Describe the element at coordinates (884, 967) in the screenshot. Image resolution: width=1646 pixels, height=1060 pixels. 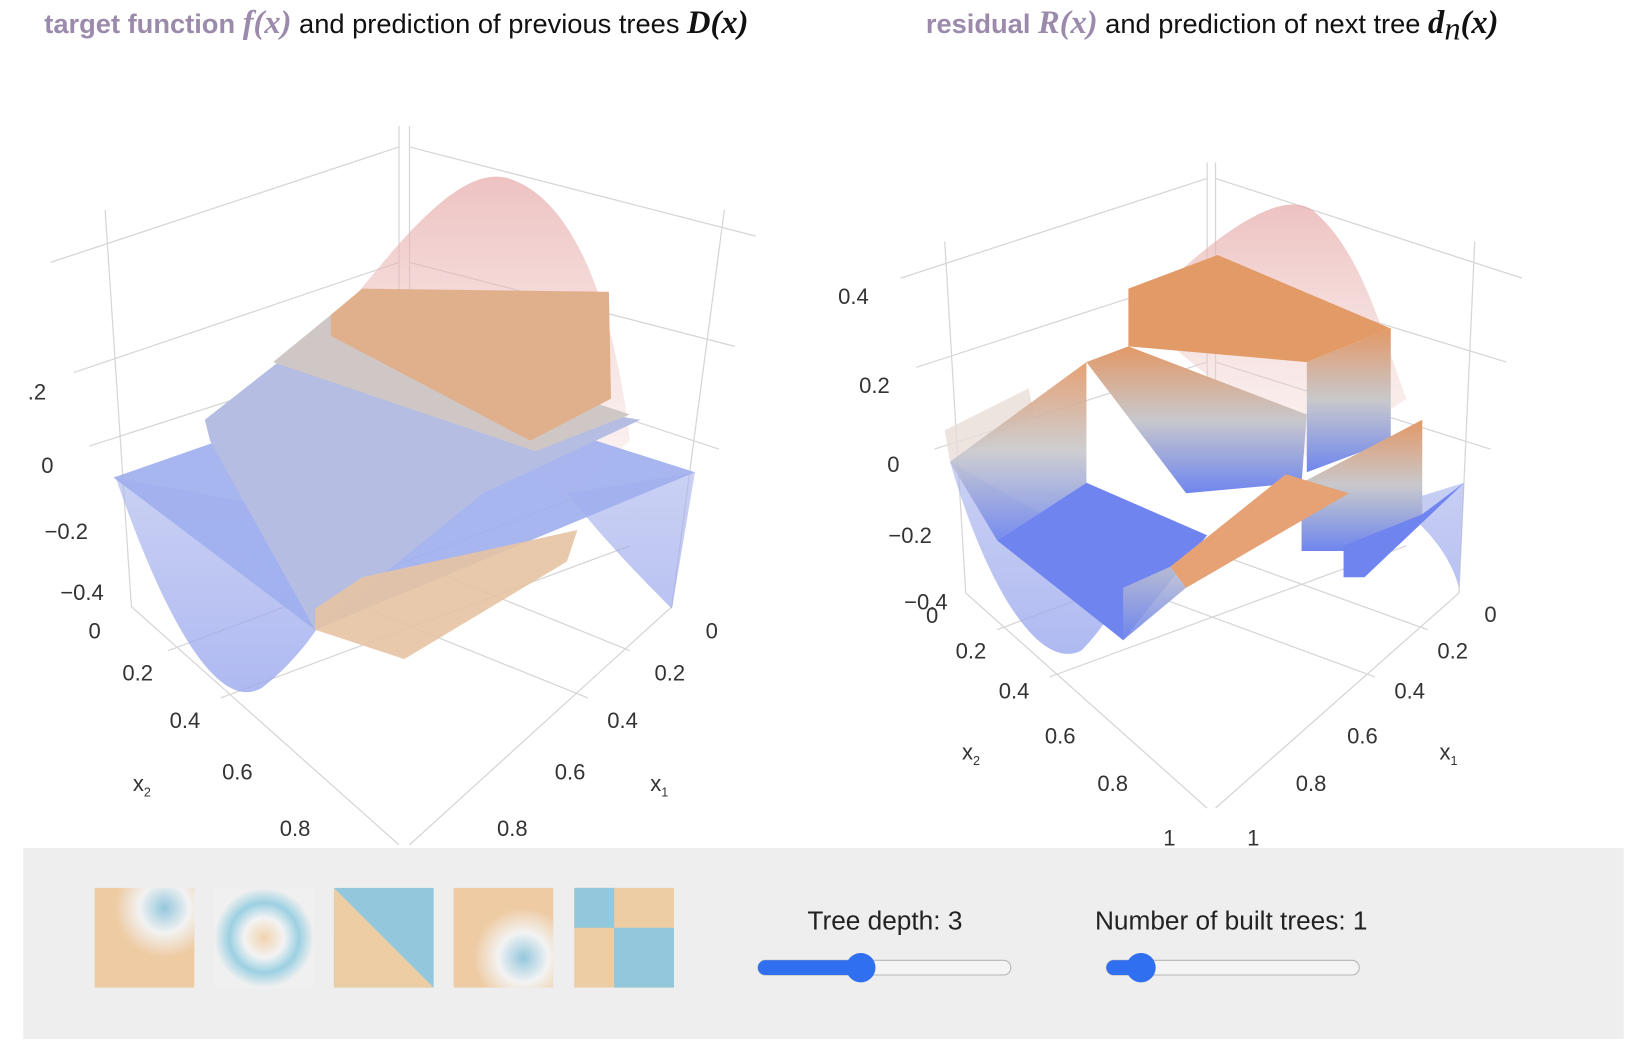
I see `tree-depth-slider` at that location.